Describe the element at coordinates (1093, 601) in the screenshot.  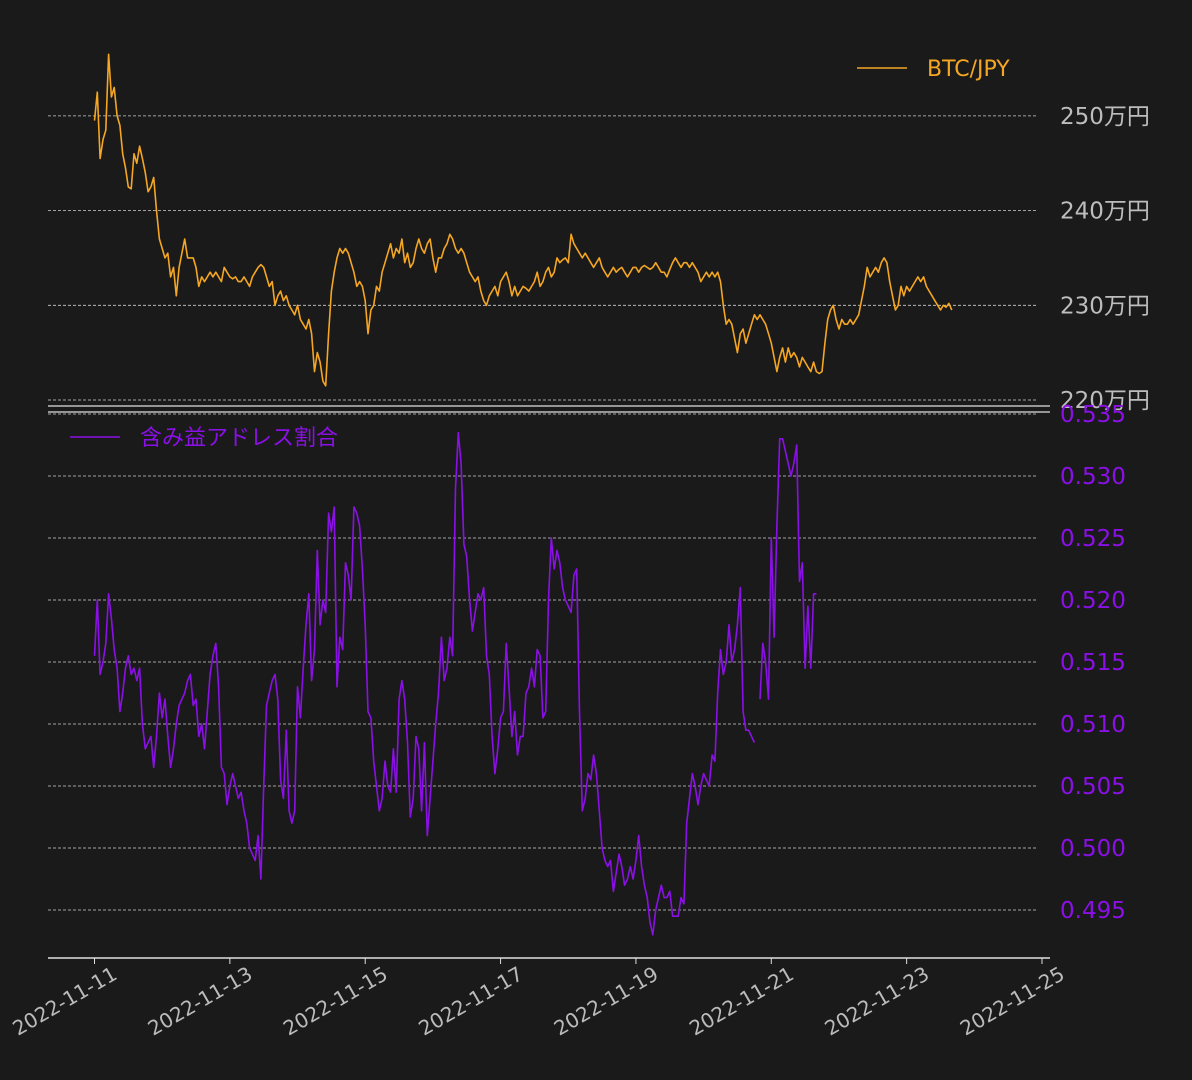
I see `ratio-y-tick-label: 0.520` at that location.